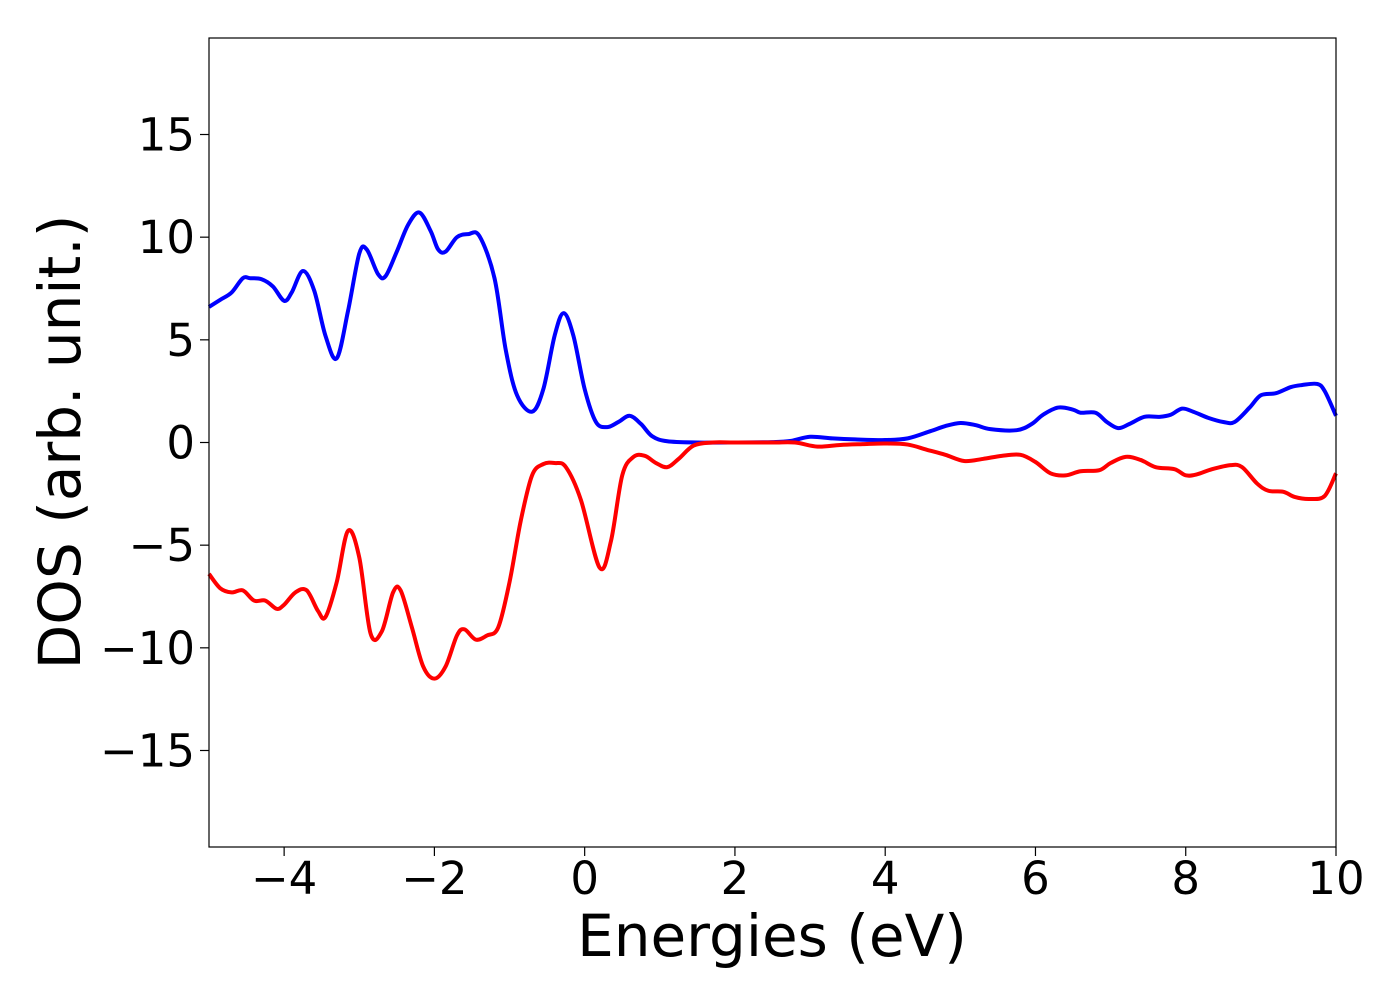 Image resolution: width=1400 pixels, height=1000 pixels. Describe the element at coordinates (162, 545) in the screenshot. I see `y-tick-label: −5` at that location.